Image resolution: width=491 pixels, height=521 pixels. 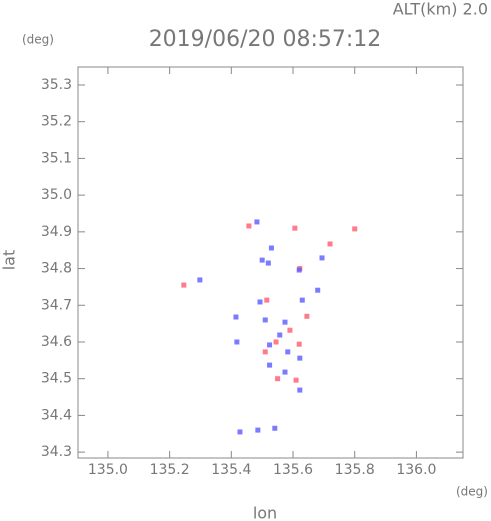 What do you see at coordinates (56, 269) in the screenshot?
I see `y-tick-label: 34.8` at bounding box center [56, 269].